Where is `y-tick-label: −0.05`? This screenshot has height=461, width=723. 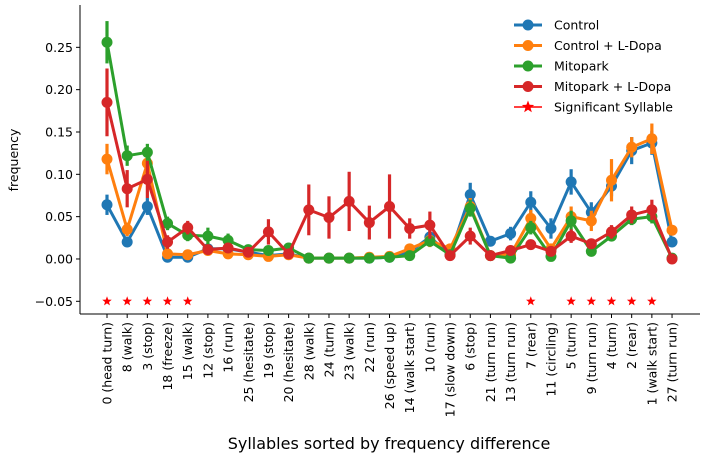 y-tick-label: −0.05 is located at coordinates (54, 301).